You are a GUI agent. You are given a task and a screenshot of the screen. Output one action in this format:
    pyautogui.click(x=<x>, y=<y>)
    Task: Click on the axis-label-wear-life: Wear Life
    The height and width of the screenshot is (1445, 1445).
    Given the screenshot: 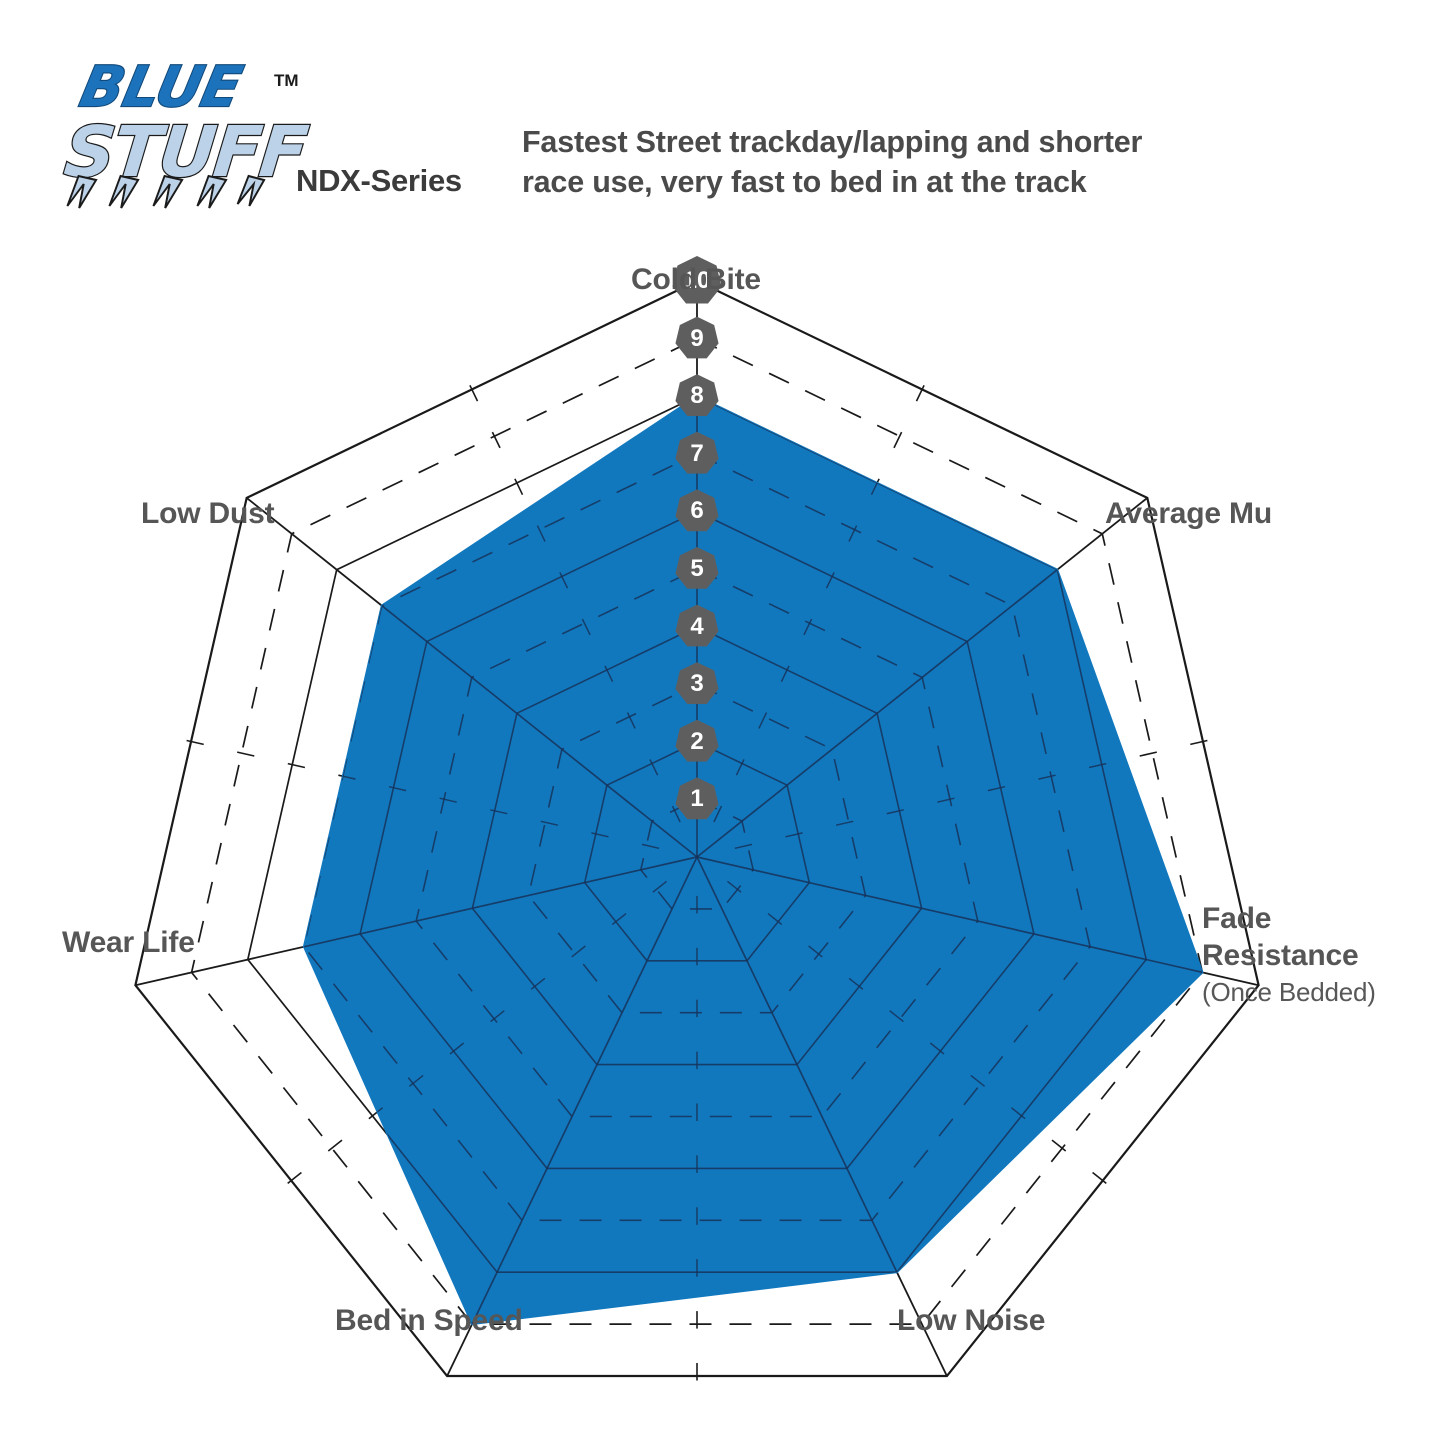 What is the action you would take?
    pyautogui.click(x=128, y=942)
    